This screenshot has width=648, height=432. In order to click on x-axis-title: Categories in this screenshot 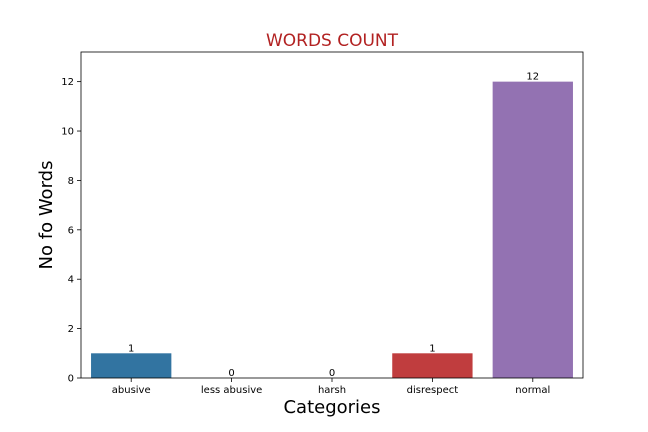, I will do `click(331, 407)`.